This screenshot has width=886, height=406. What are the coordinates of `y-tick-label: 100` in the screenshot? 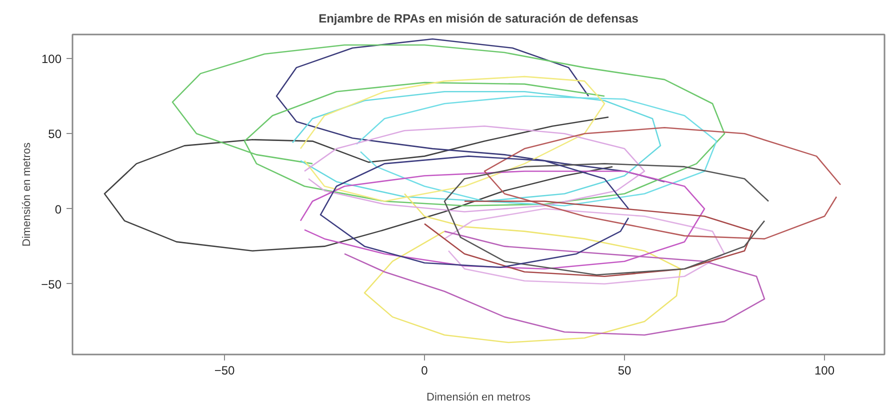 It's located at (51, 59).